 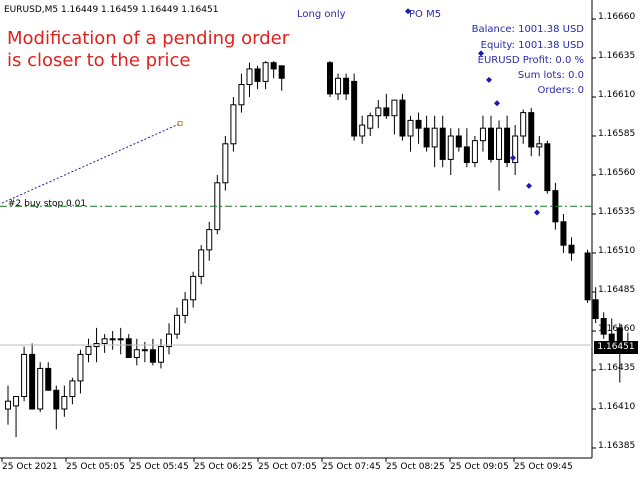 What do you see at coordinates (617, 251) in the screenshot?
I see `y-tick-label: 1.16510` at bounding box center [617, 251].